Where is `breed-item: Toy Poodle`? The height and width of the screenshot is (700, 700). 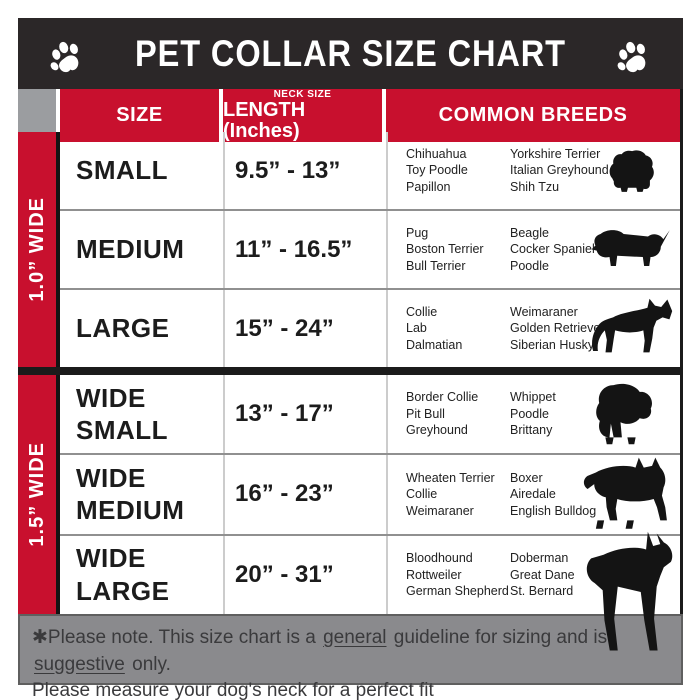 breed-item: Toy Poodle is located at coordinates (437, 170).